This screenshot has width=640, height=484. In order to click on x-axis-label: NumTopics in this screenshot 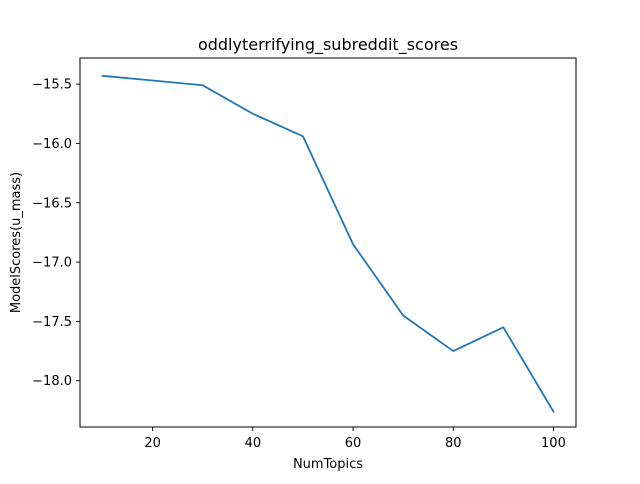, I will do `click(328, 464)`.